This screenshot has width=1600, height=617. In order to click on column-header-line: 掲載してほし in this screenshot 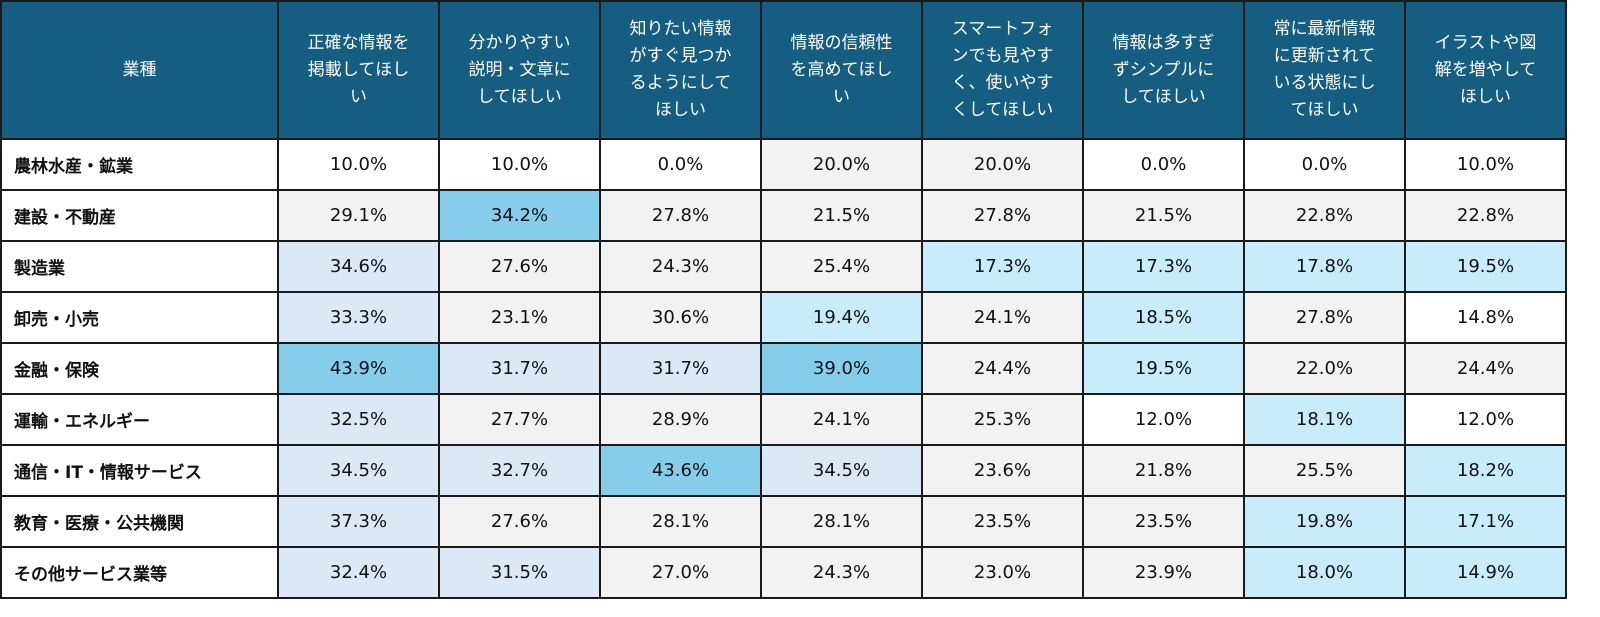, I will do `click(358, 69)`.